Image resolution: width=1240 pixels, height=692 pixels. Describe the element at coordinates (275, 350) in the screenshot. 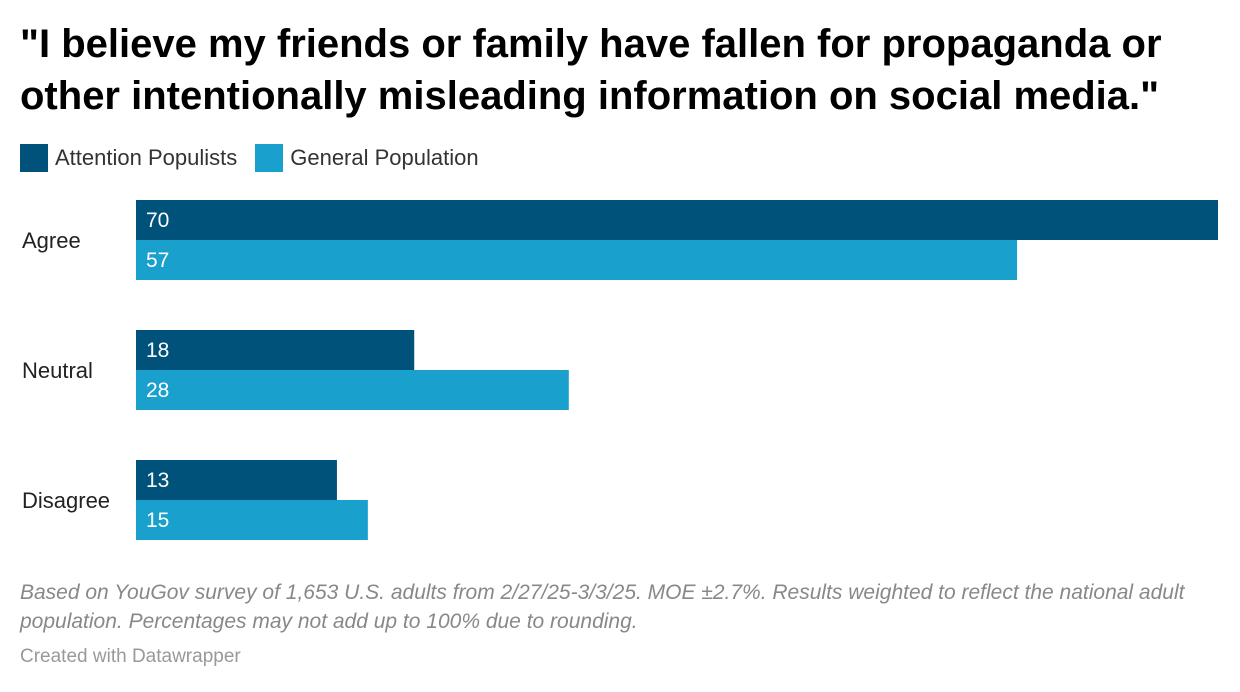

I see `bar-neutral-attention-populists` at that location.